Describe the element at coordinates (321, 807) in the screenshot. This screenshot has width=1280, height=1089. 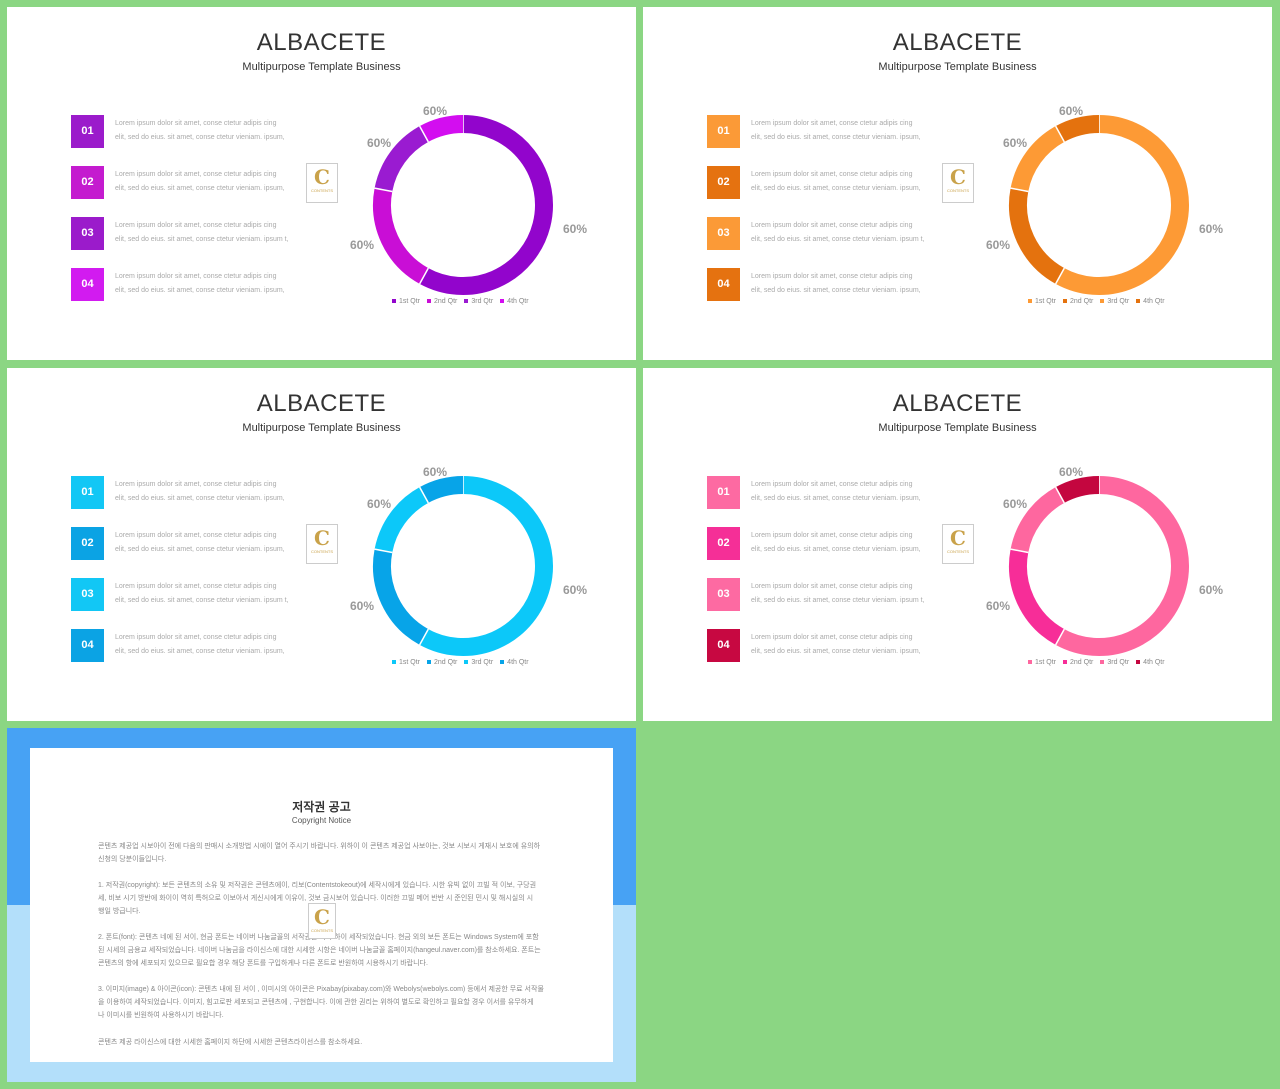
I see `notice-title: 저작권 공고` at that location.